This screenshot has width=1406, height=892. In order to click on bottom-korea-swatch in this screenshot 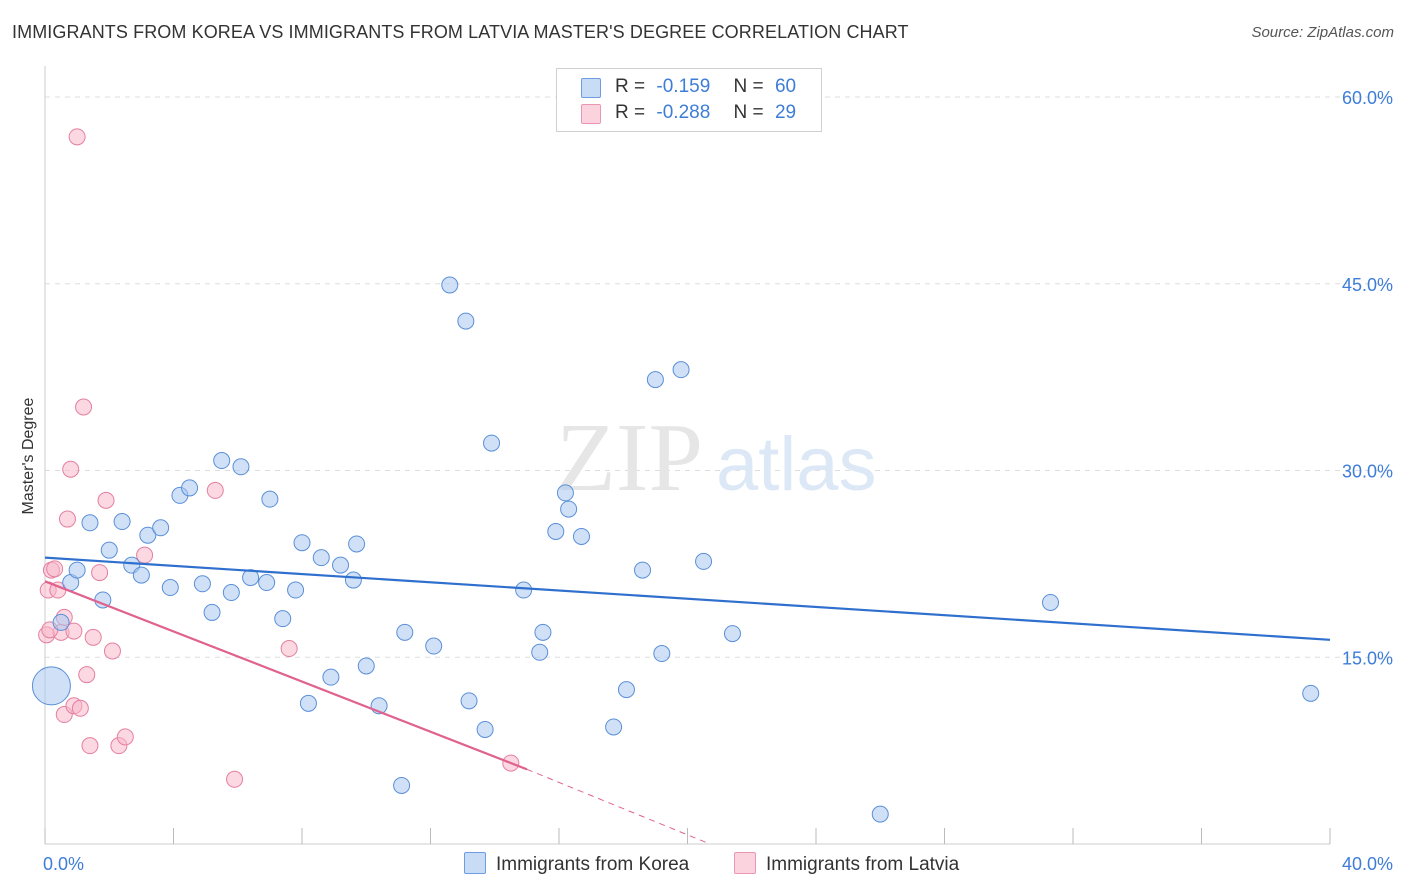, I will do `click(475, 863)`.